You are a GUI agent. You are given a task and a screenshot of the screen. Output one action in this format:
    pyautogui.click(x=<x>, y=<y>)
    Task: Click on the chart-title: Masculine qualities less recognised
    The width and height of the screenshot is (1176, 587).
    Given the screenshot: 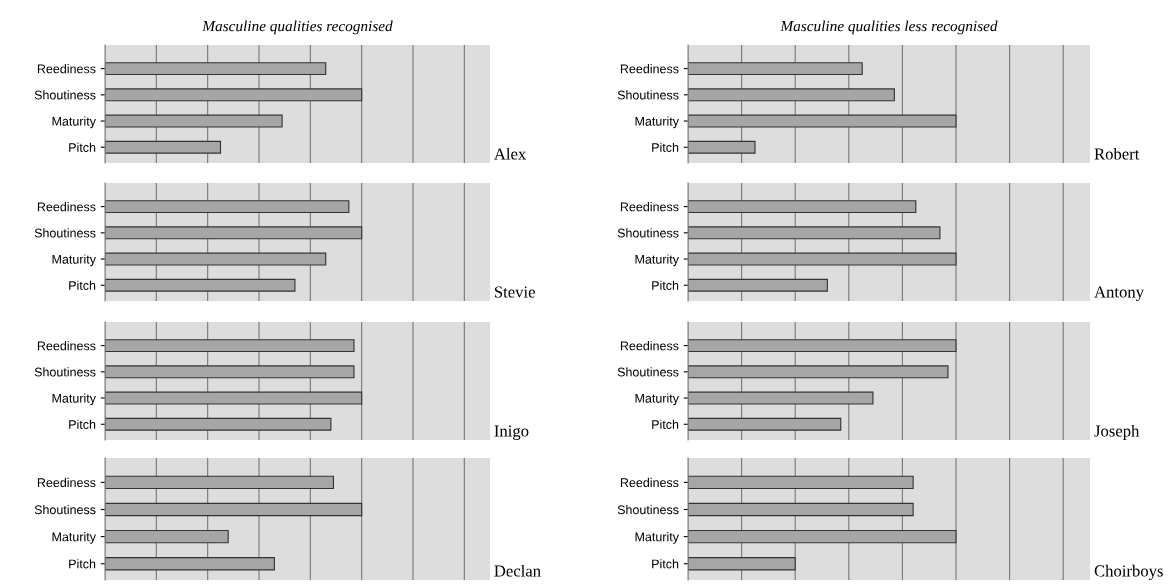 What is the action you would take?
    pyautogui.click(x=889, y=27)
    